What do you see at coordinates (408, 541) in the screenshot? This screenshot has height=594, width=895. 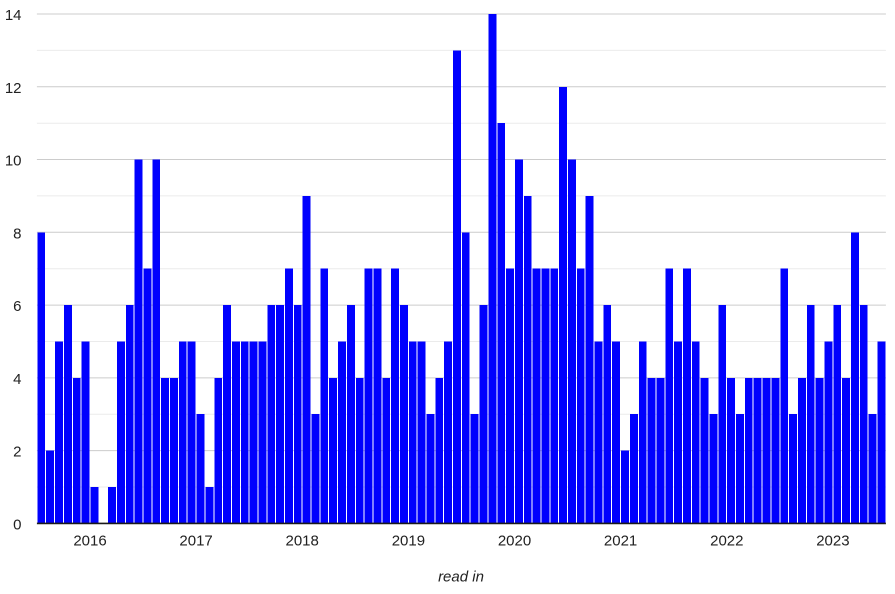 I see `svg-text: 2019` at bounding box center [408, 541].